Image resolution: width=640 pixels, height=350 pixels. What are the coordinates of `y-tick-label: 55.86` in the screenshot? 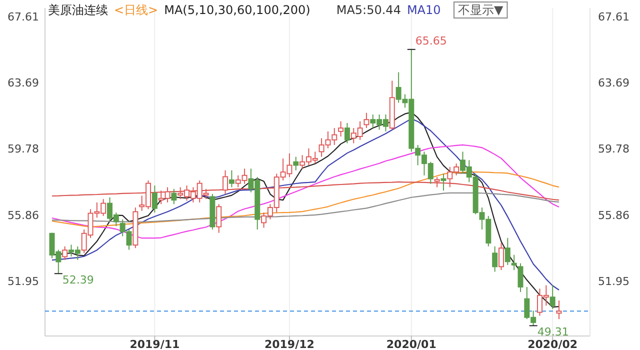 It's located at (23, 215).